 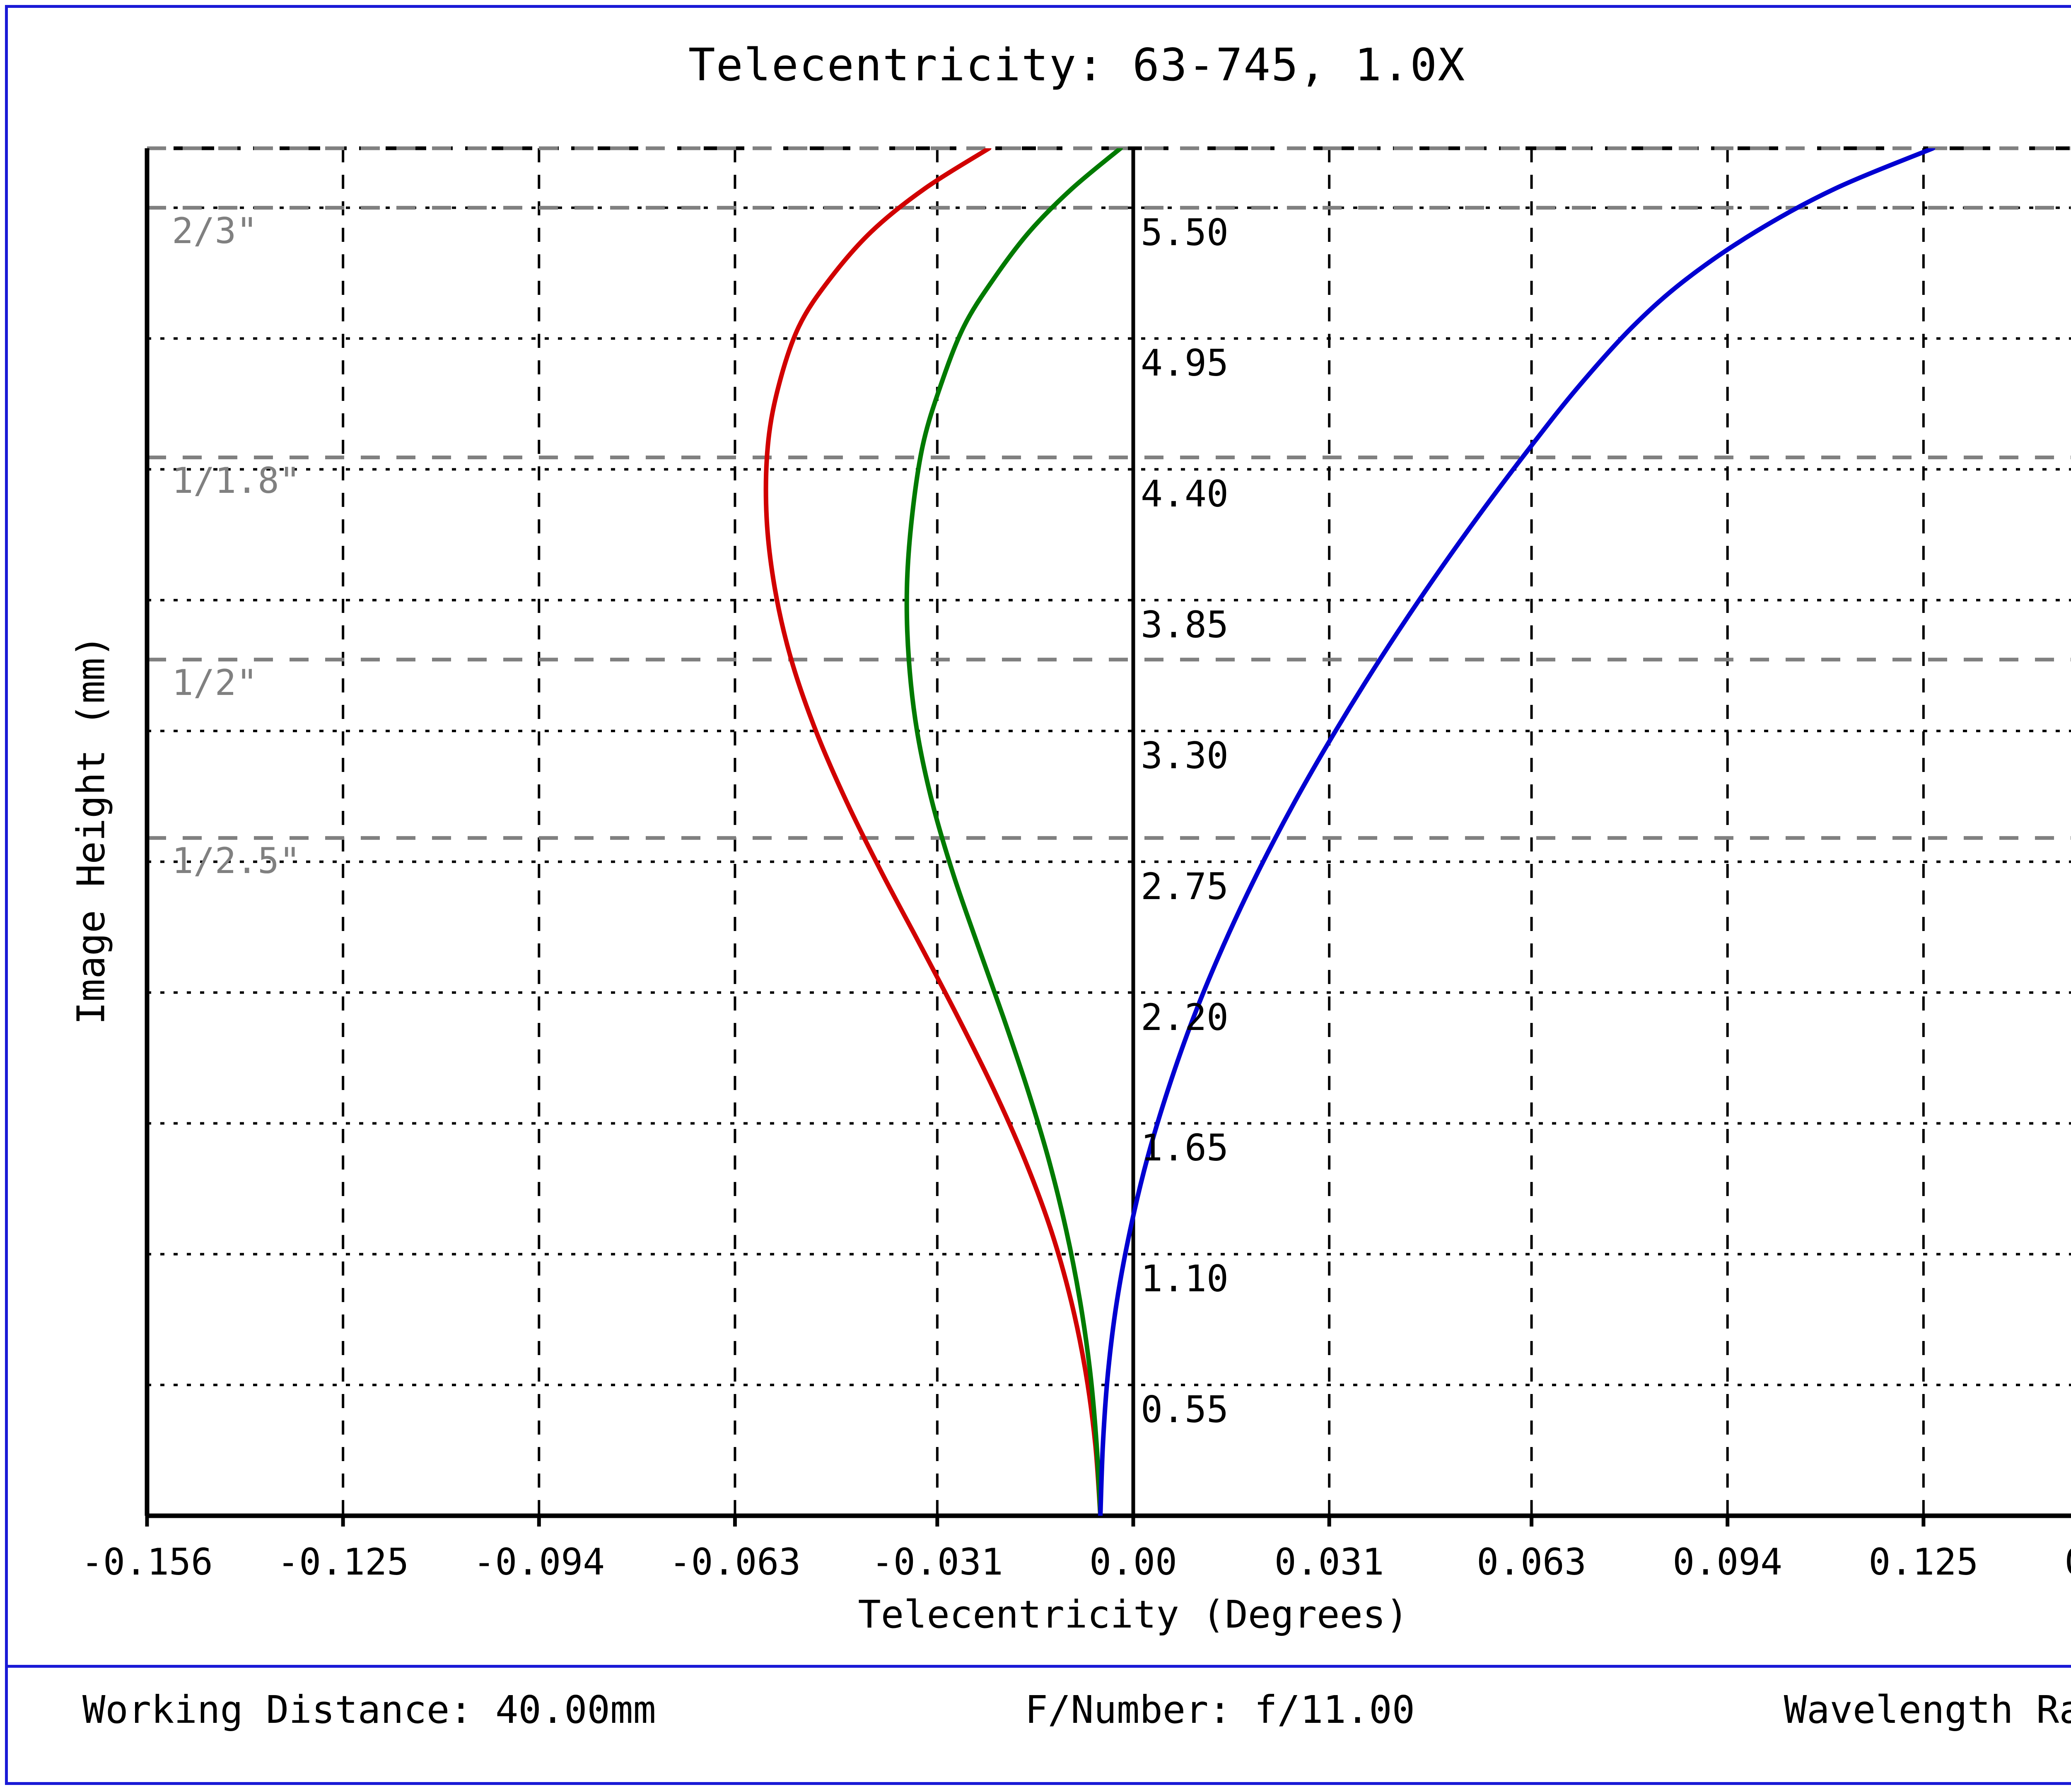 I want to click on x-tick-label: 0.00, so click(x=1133, y=1562).